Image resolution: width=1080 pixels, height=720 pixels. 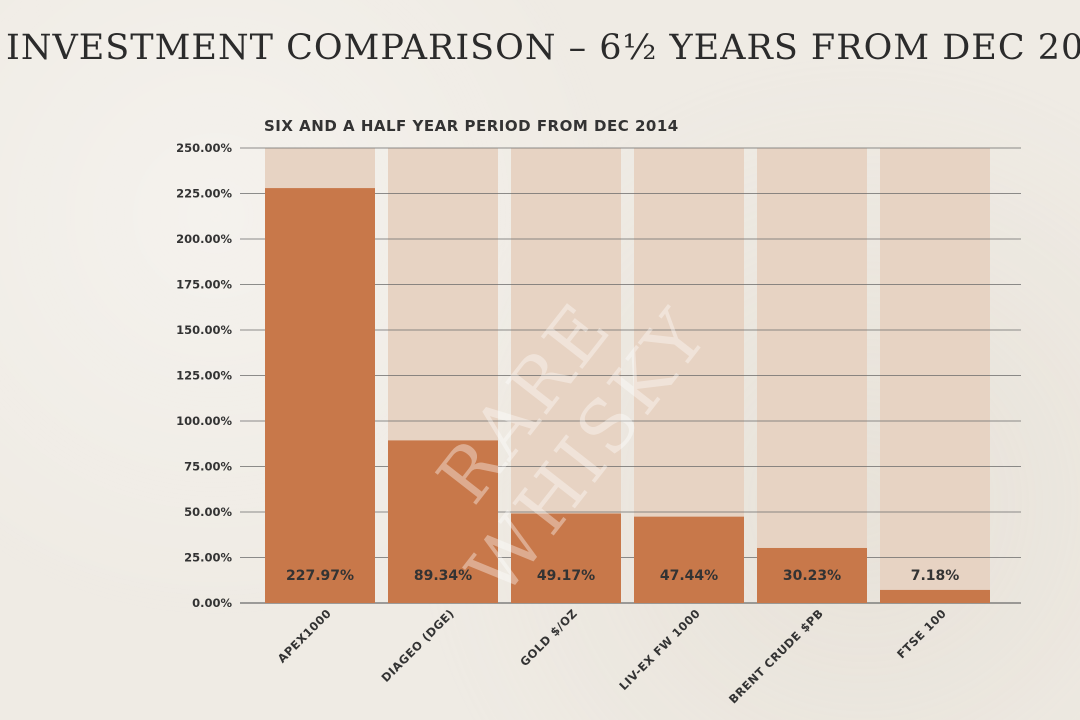 What do you see at coordinates (204, 239) in the screenshot?
I see `y-tick-label: 200.00%` at bounding box center [204, 239].